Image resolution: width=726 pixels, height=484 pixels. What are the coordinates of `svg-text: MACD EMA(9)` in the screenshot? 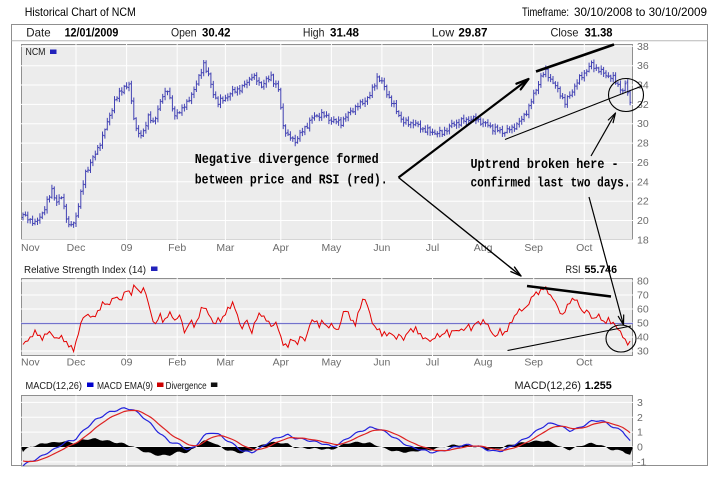 It's located at (125, 386).